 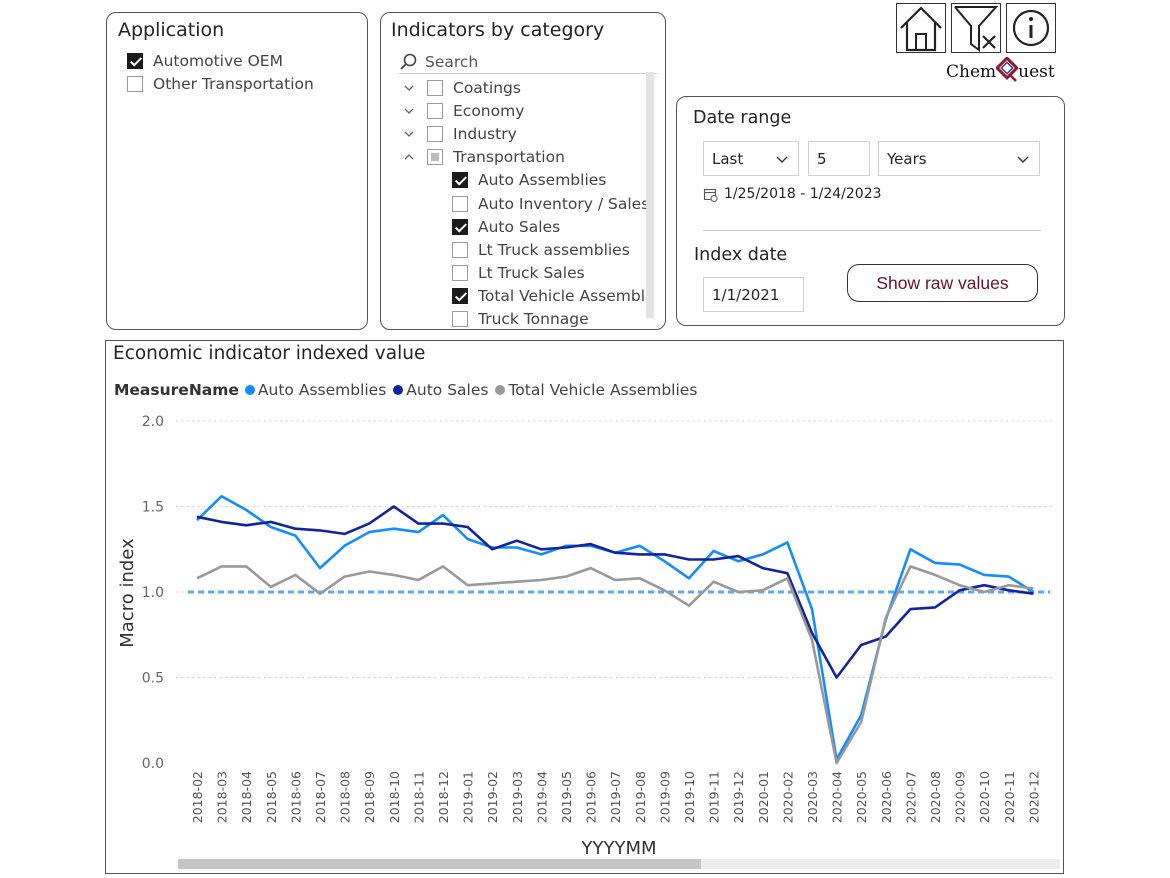 What do you see at coordinates (409, 157) in the screenshot?
I see `chevron-up-icon` at bounding box center [409, 157].